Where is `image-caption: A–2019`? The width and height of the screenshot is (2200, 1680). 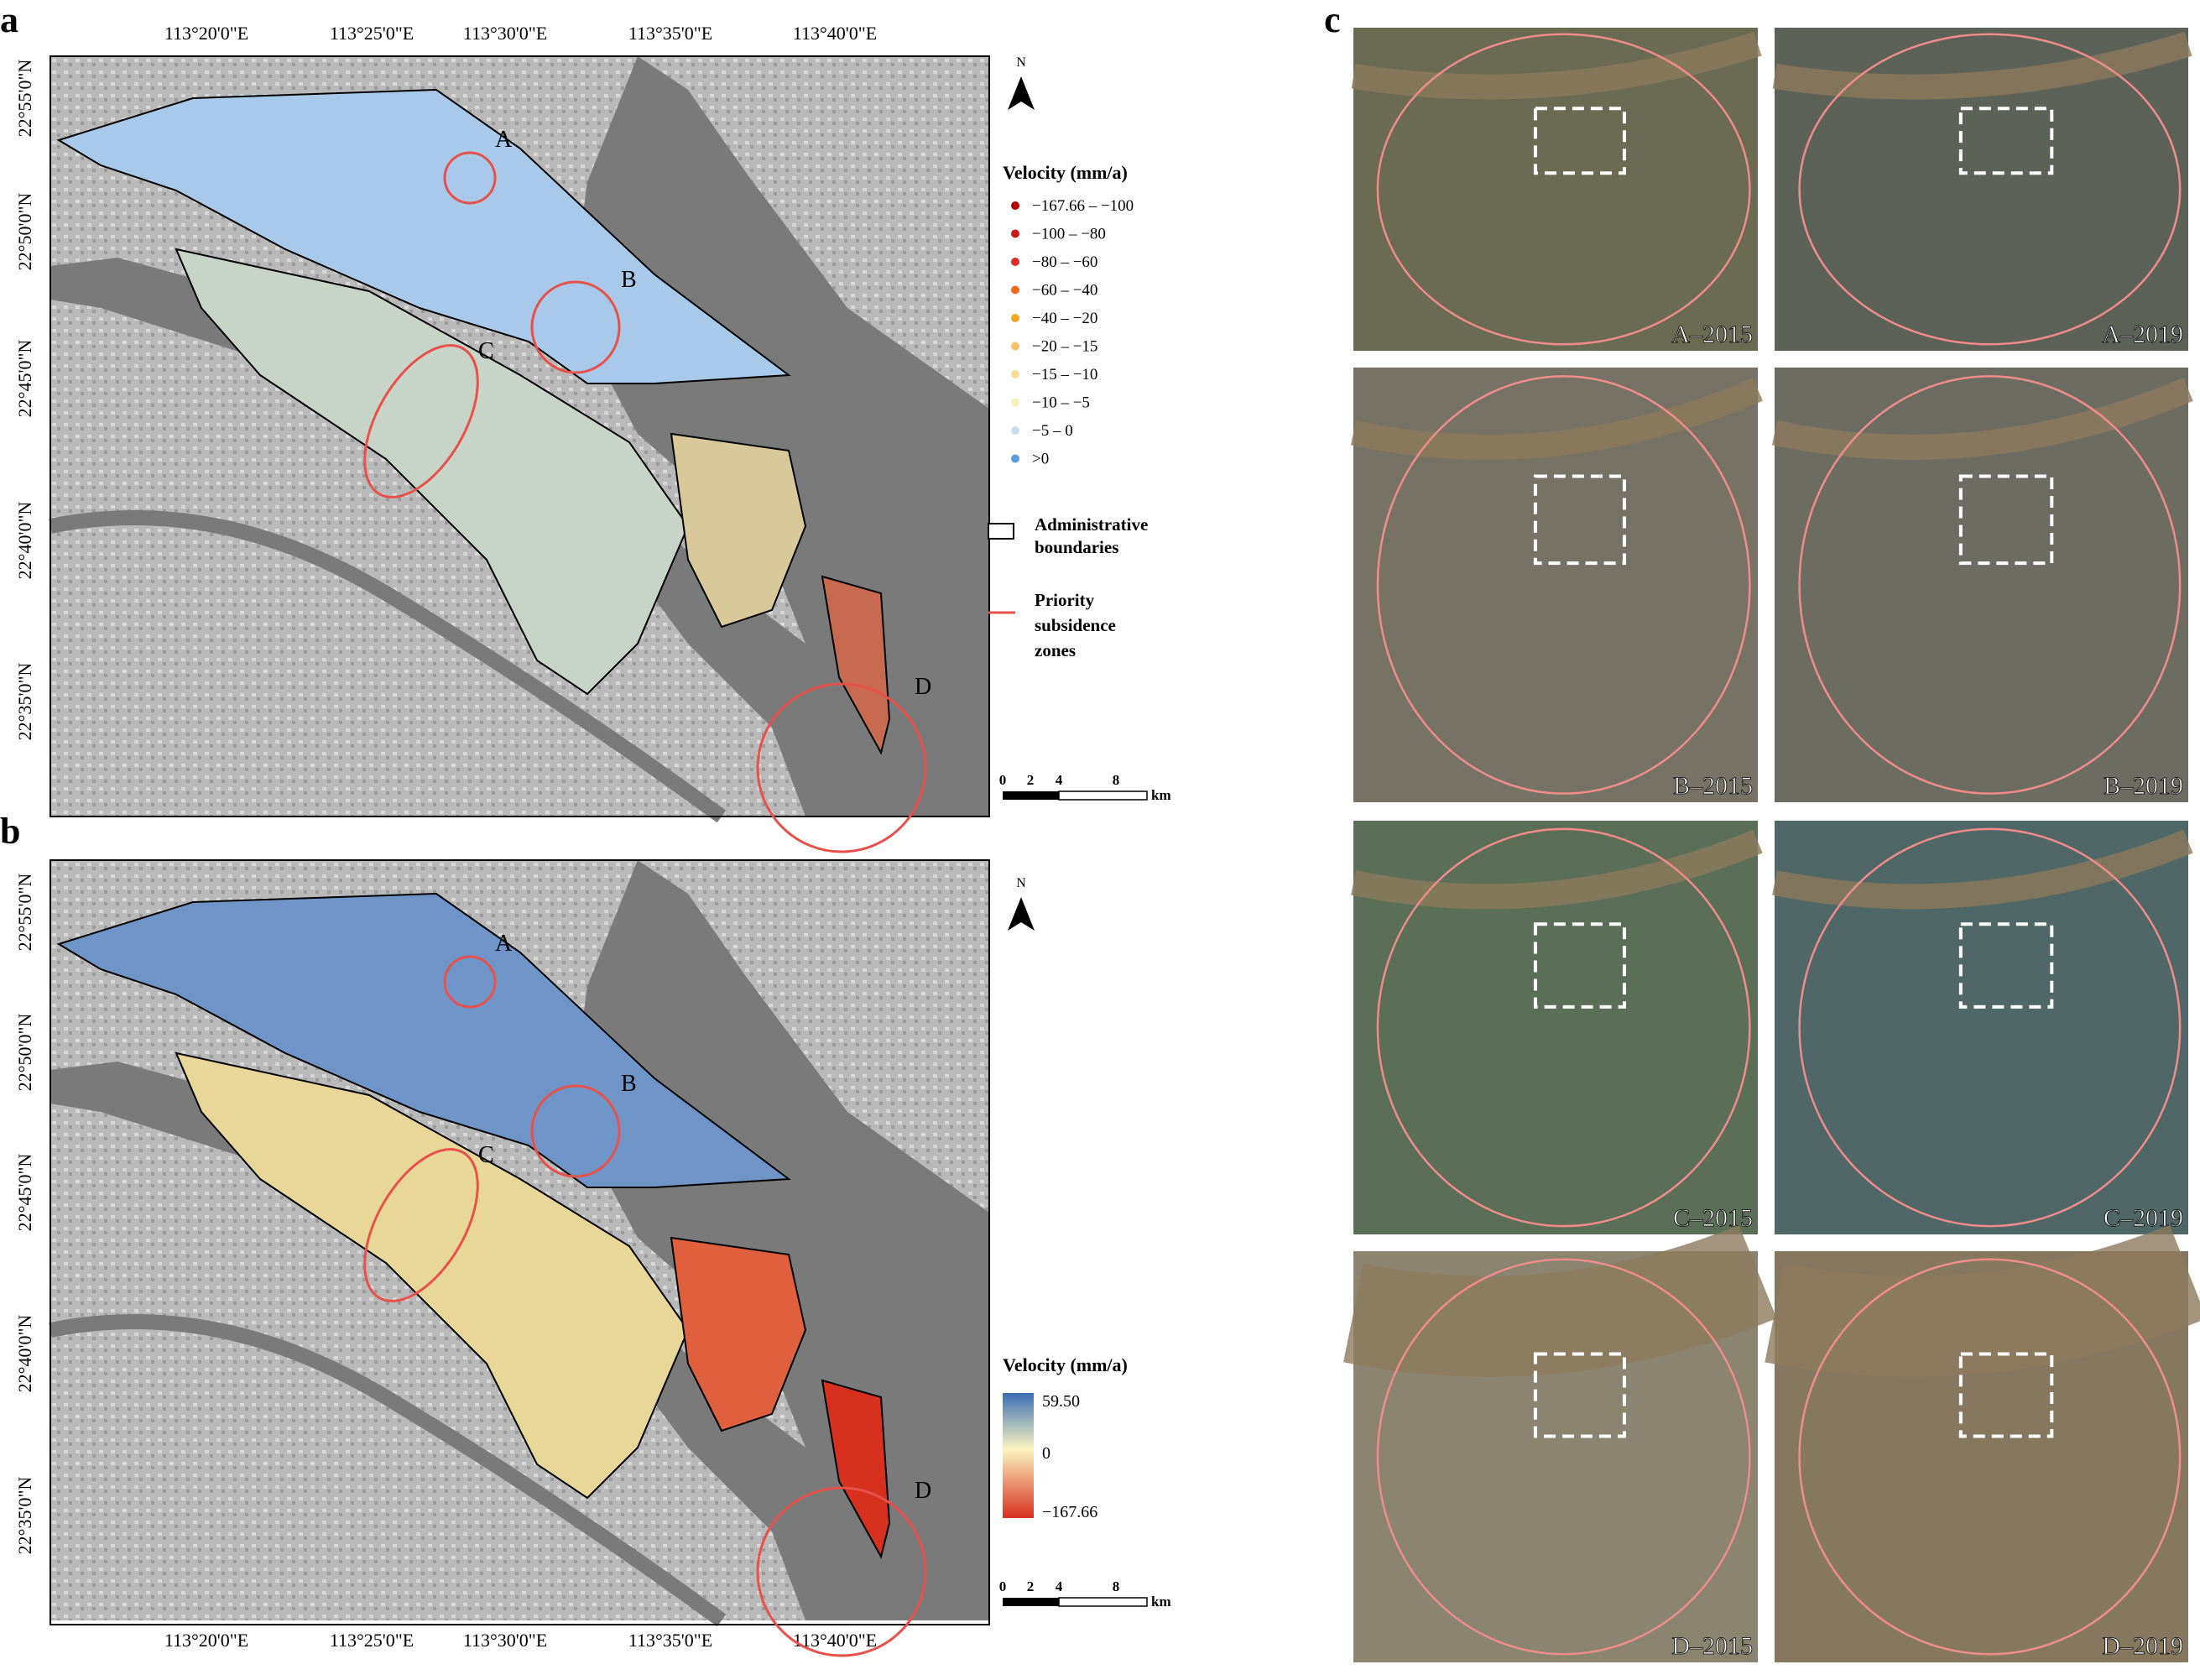 image-caption: A–2019 is located at coordinates (2142, 334).